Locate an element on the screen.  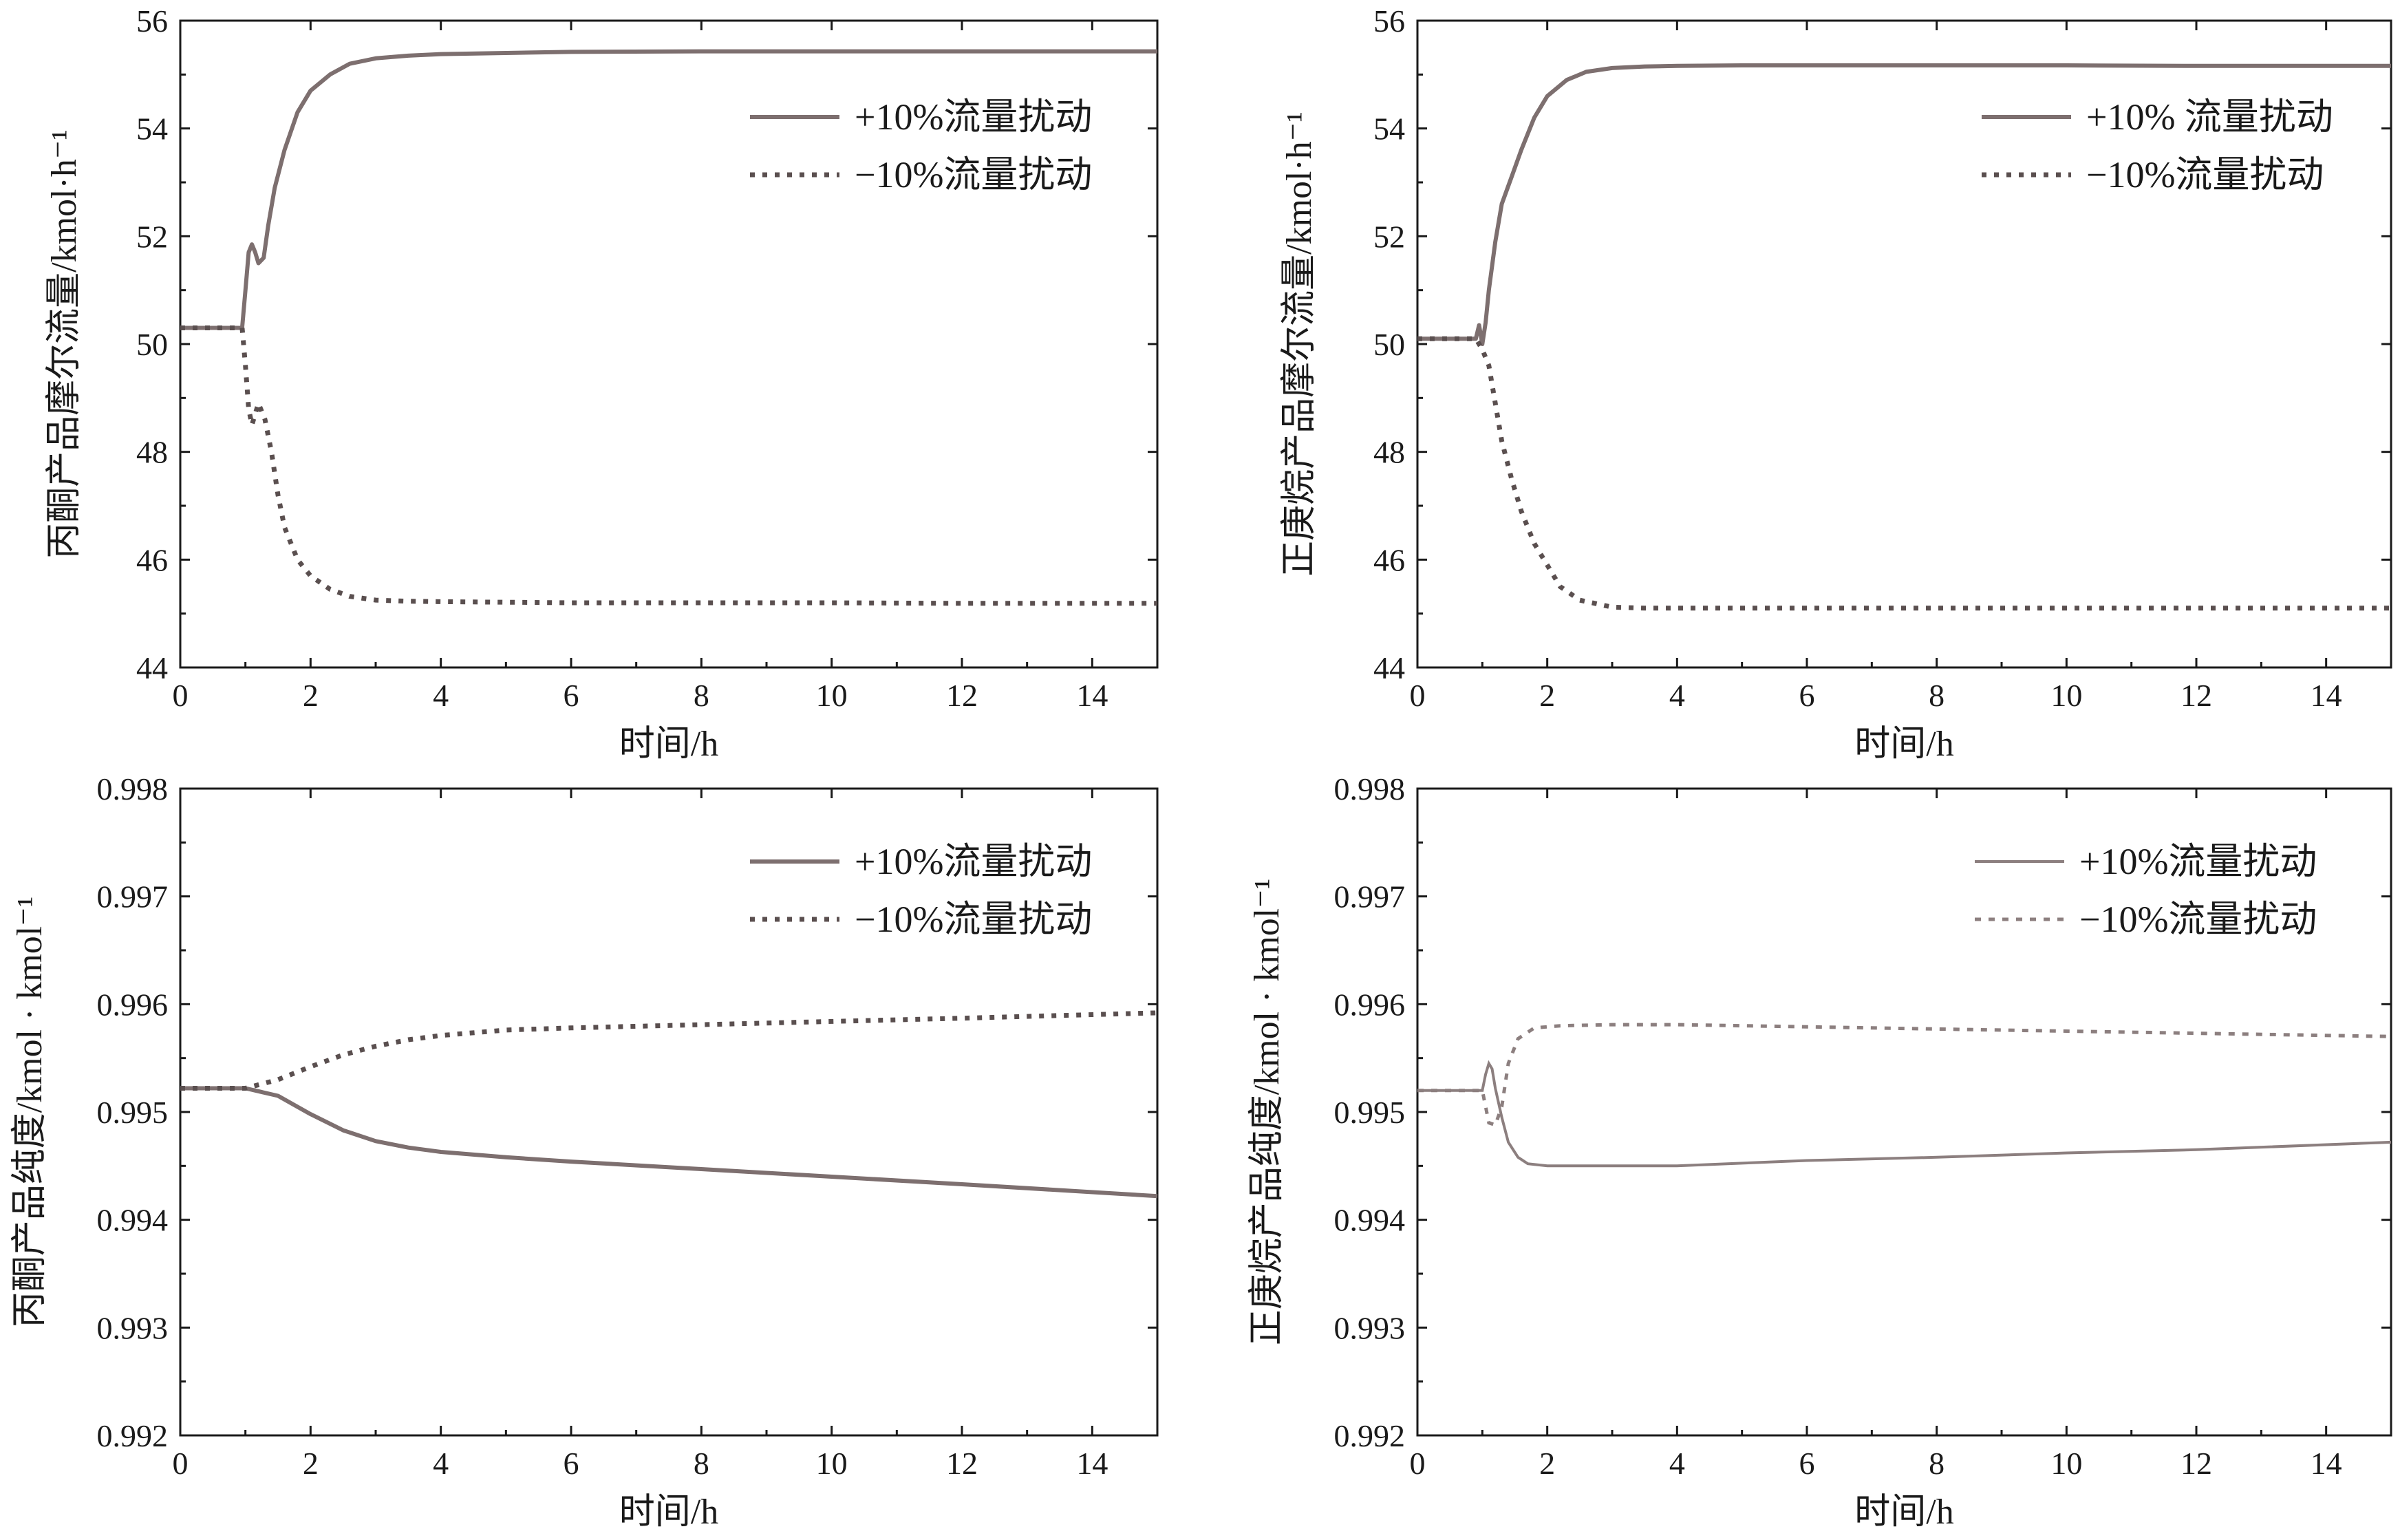
y-axis-label: 正庚烷产品摩尔流量/kmol·h⁻¹ is located at coordinates (1299, 344).